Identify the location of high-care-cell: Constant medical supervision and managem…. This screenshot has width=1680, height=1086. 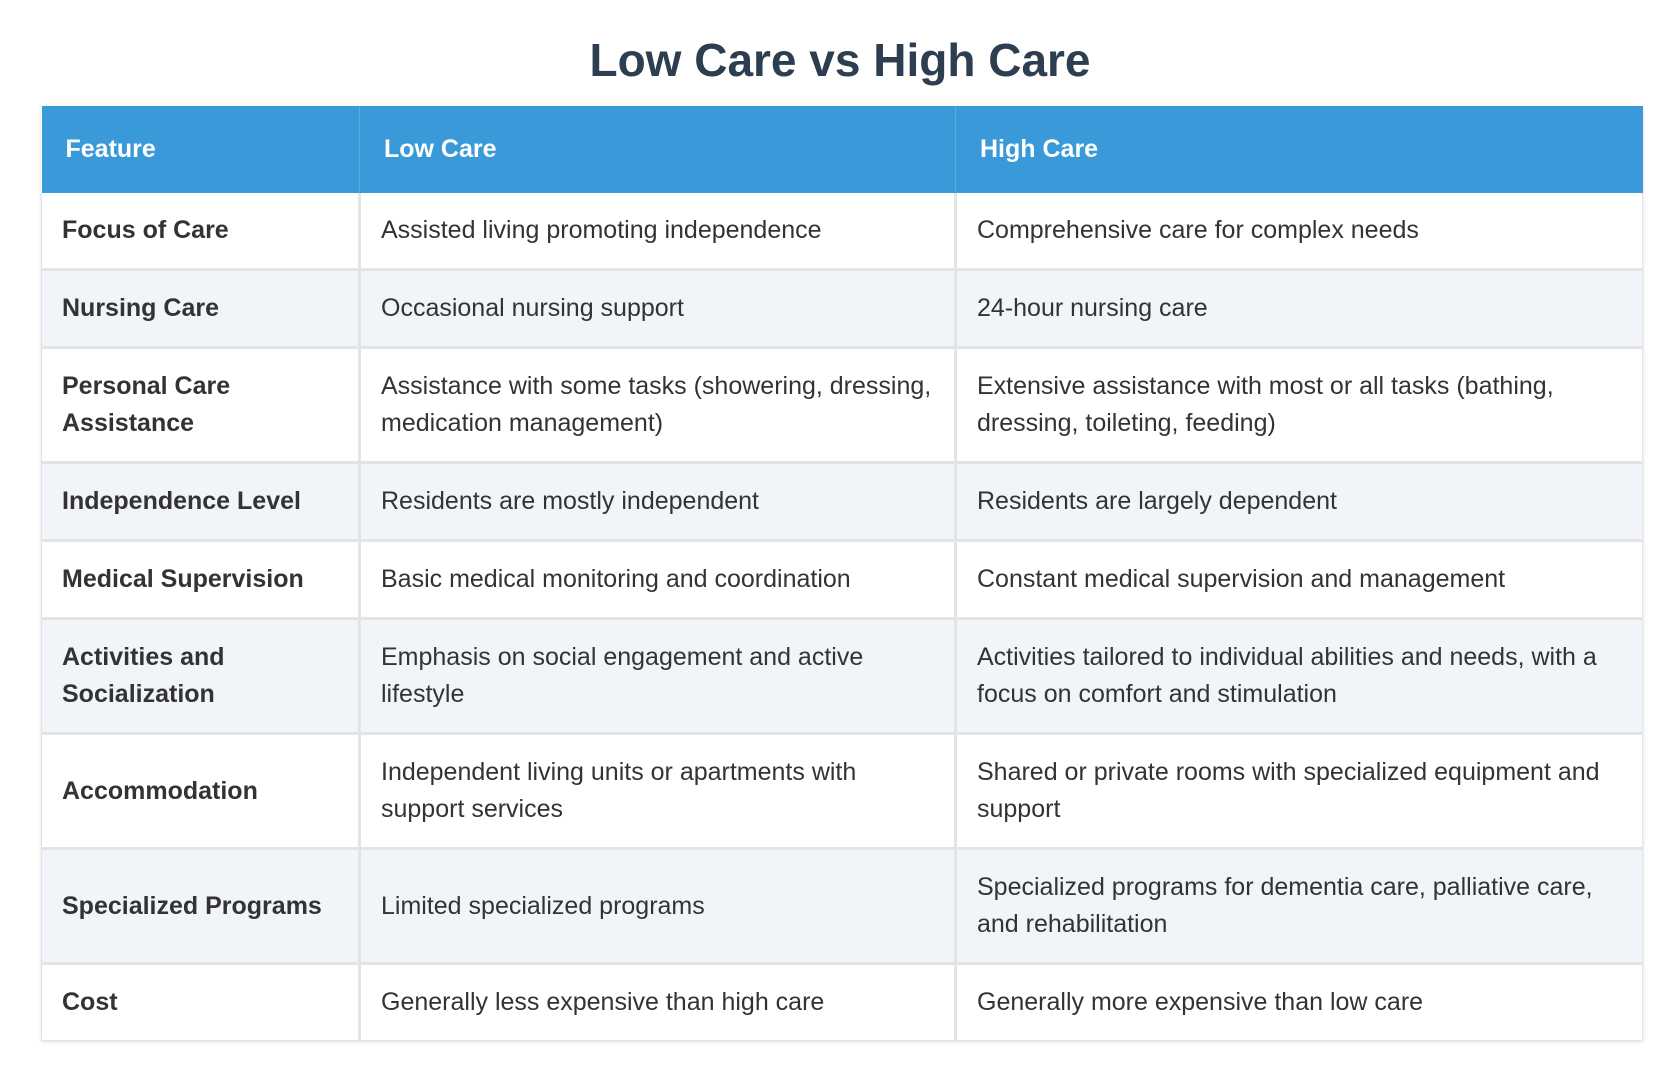
(1299, 580).